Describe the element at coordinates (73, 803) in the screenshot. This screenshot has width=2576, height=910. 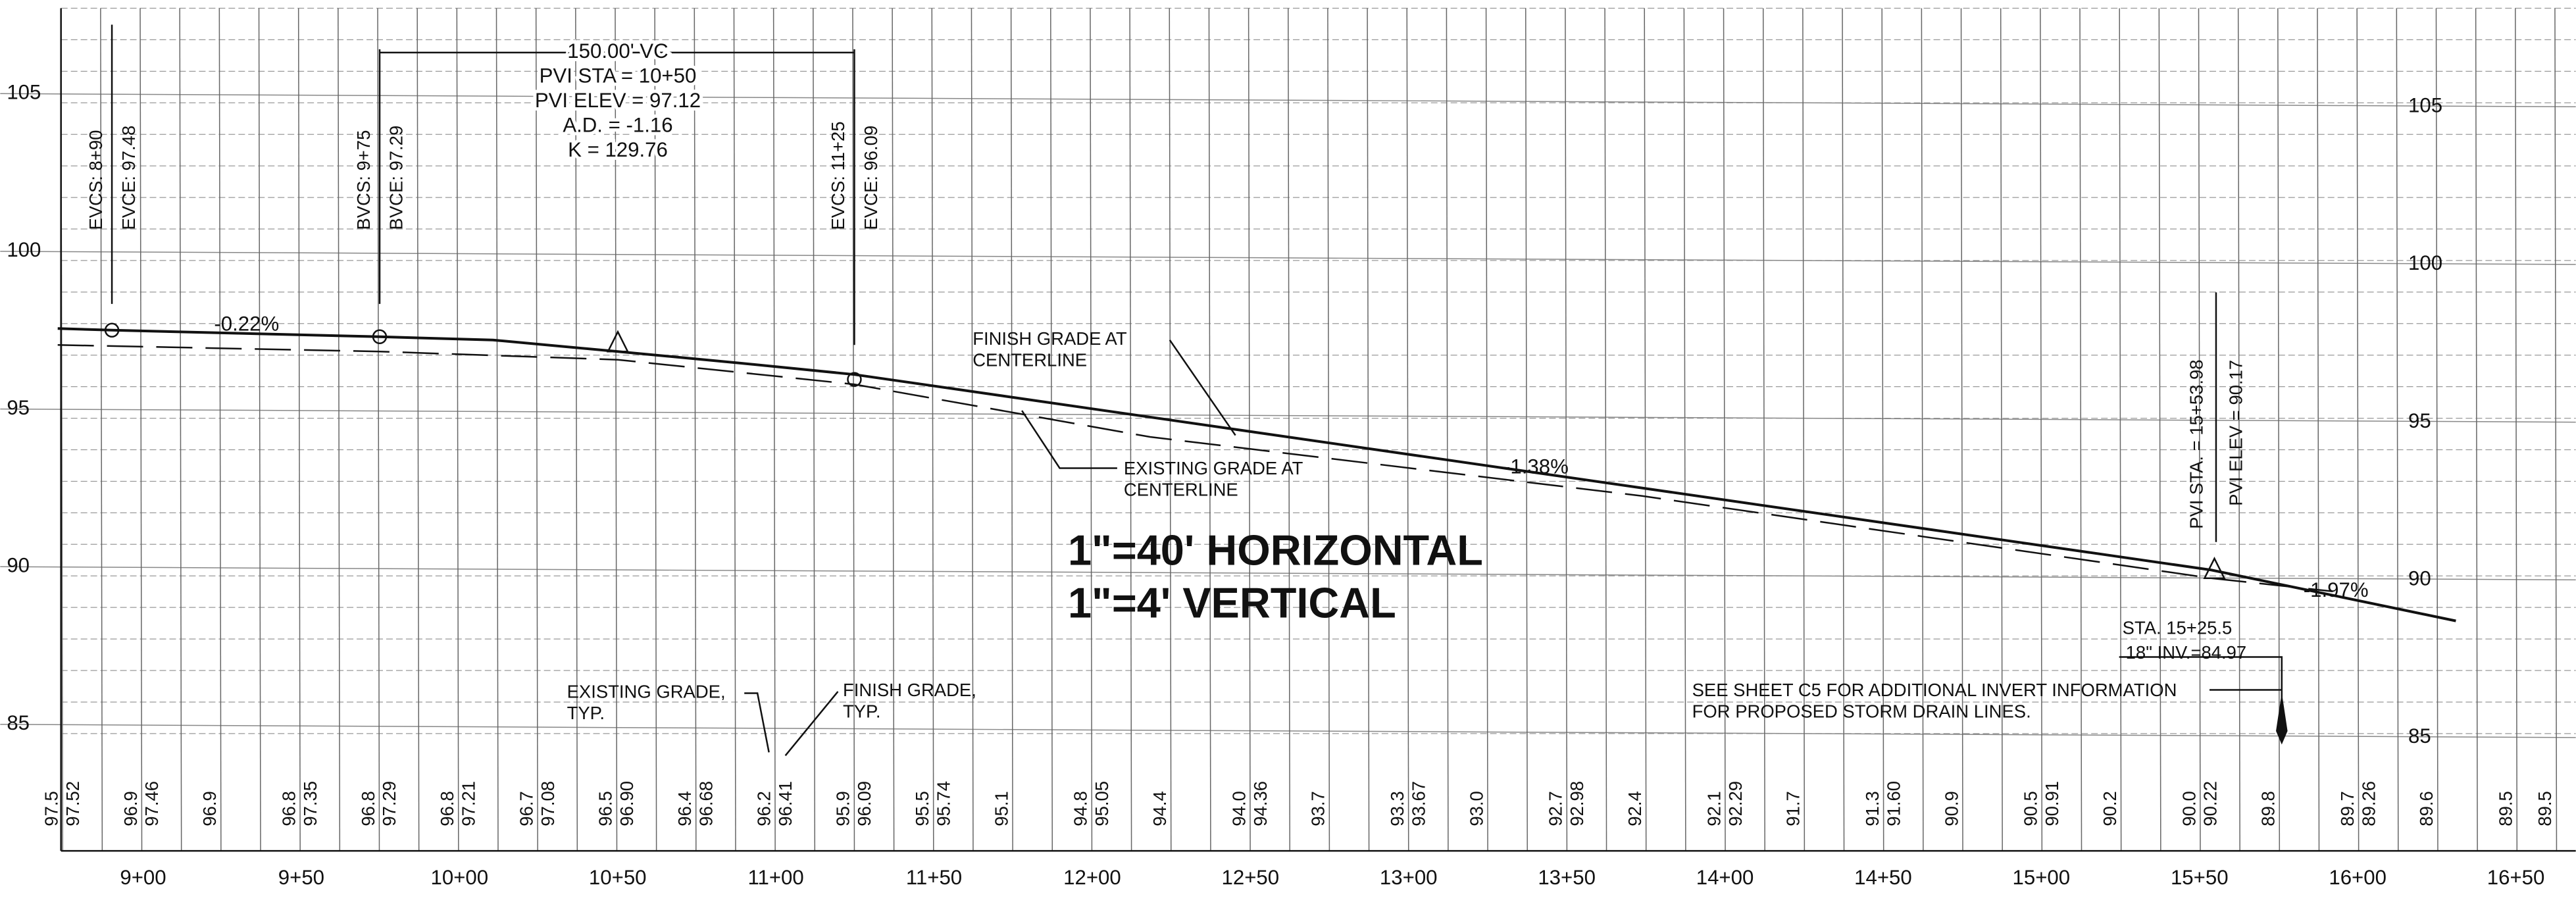
I see `elevation-label: 97.52` at that location.